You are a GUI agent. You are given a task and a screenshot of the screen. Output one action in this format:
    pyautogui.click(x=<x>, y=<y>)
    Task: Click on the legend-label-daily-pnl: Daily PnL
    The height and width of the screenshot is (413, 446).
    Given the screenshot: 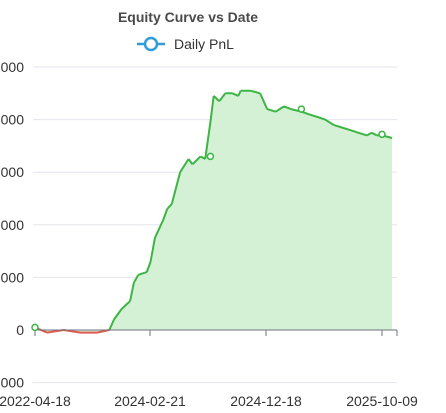 What is the action you would take?
    pyautogui.click(x=204, y=44)
    